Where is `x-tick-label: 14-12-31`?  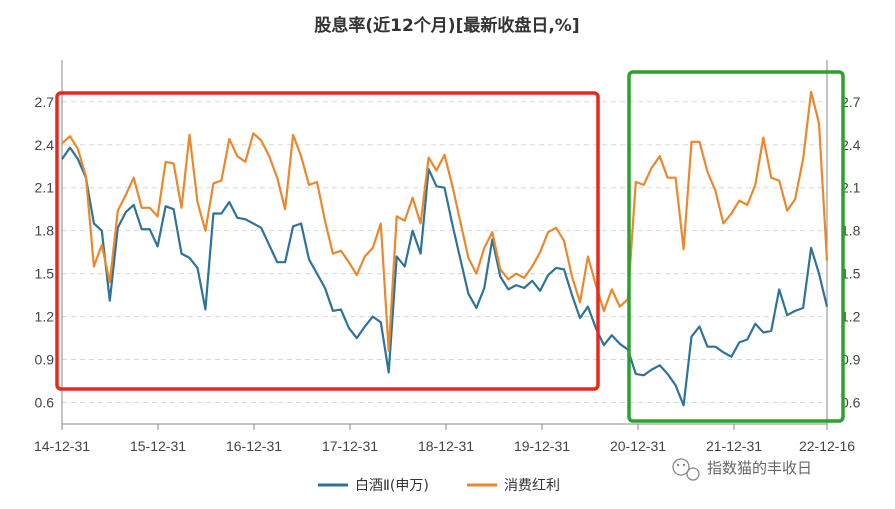
x-tick-label: 14-12-31 is located at coordinates (62, 446).